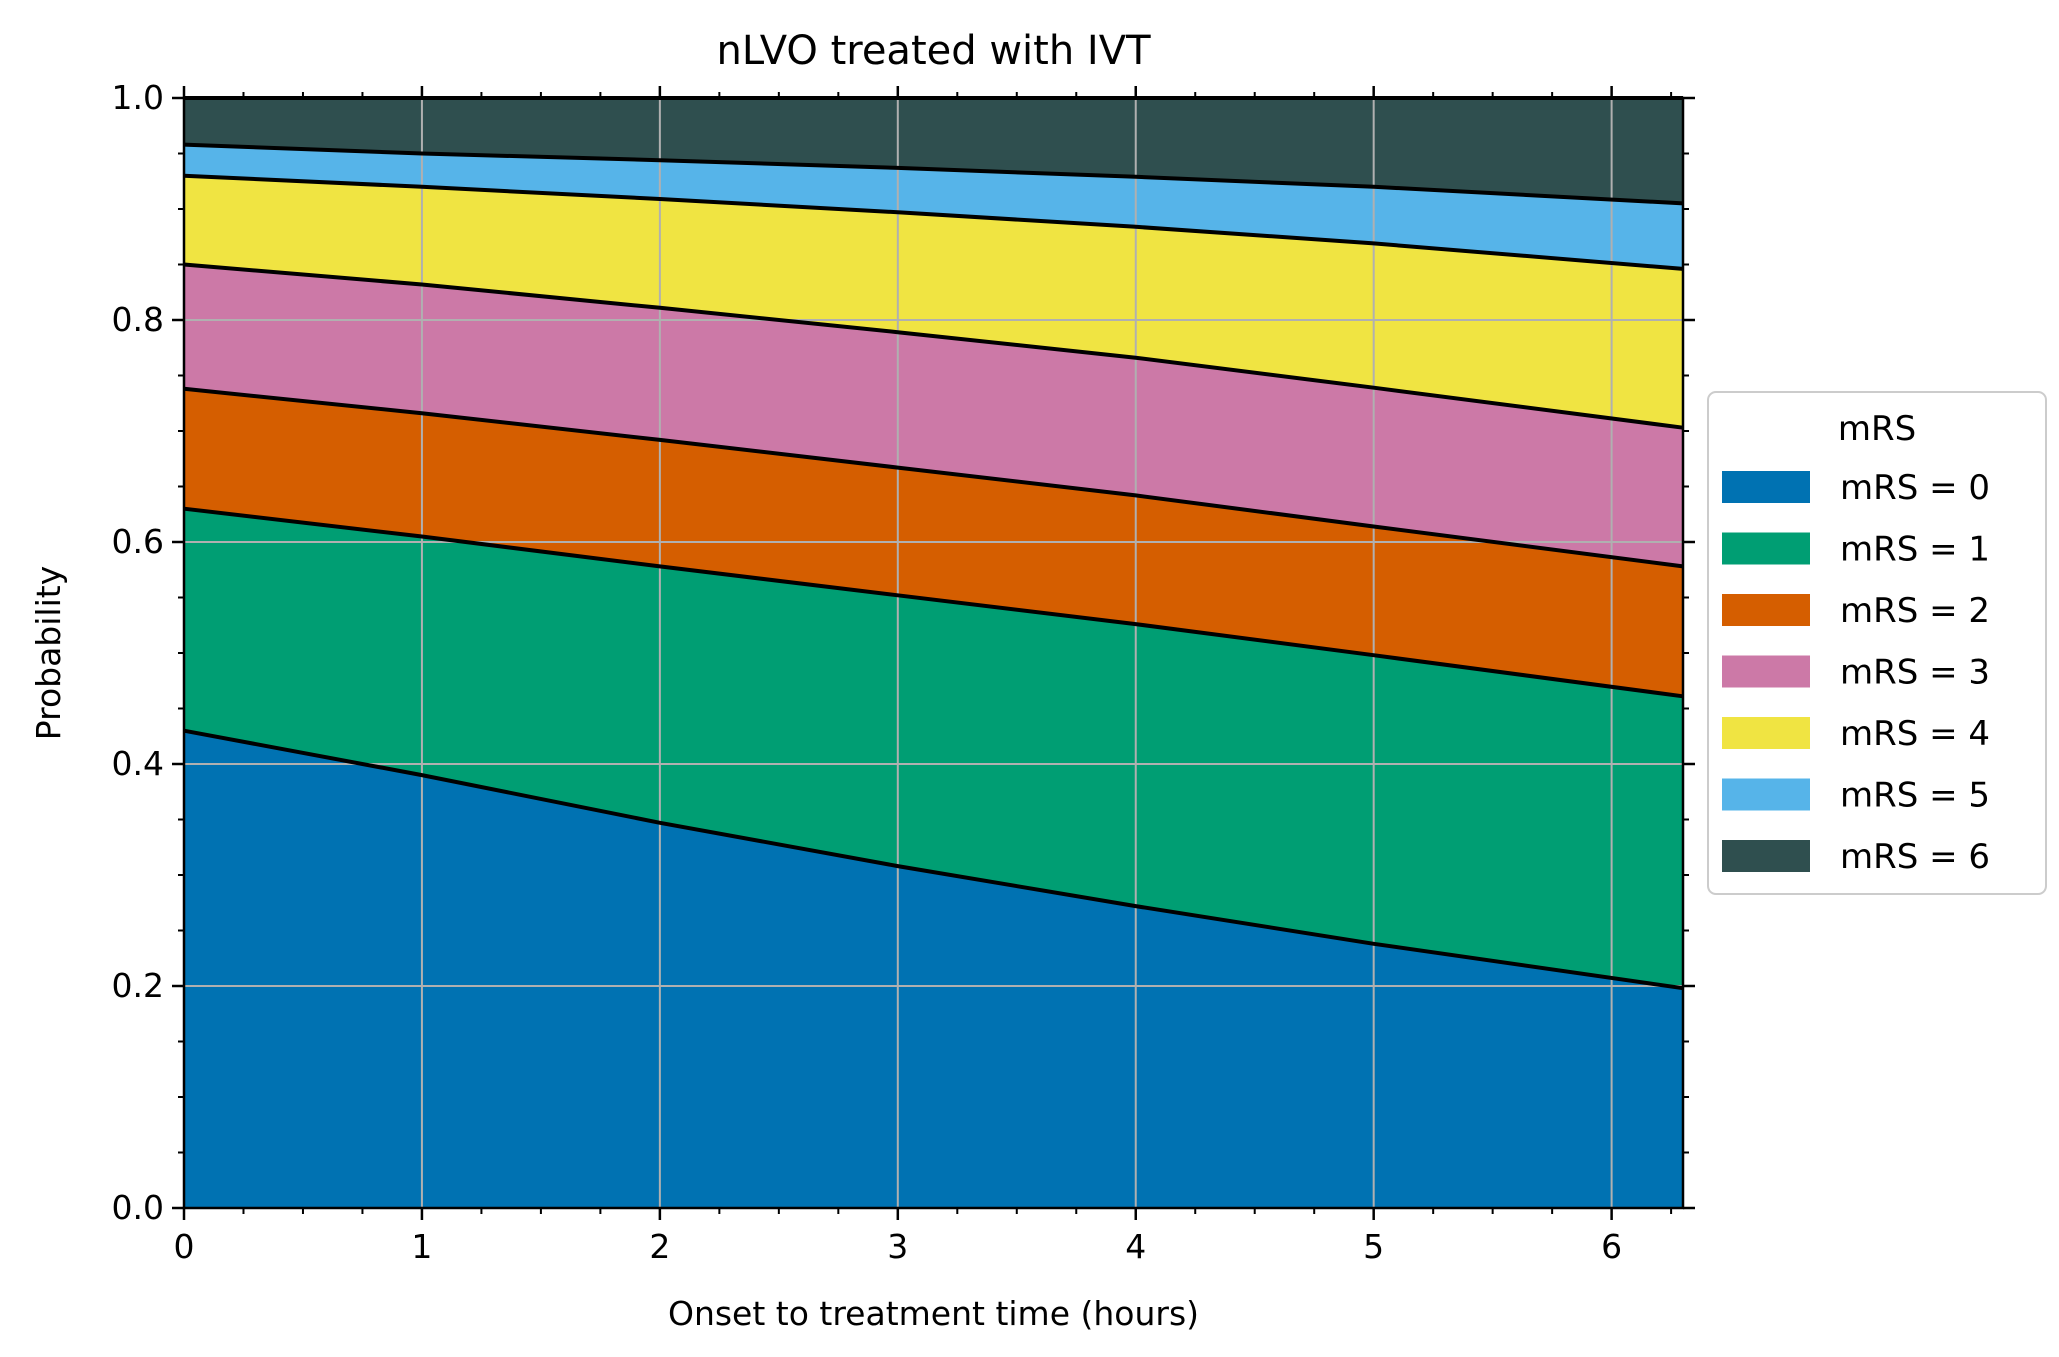  Describe the element at coordinates (1915, 550) in the screenshot. I see `legend-label: mRS = 1` at that location.